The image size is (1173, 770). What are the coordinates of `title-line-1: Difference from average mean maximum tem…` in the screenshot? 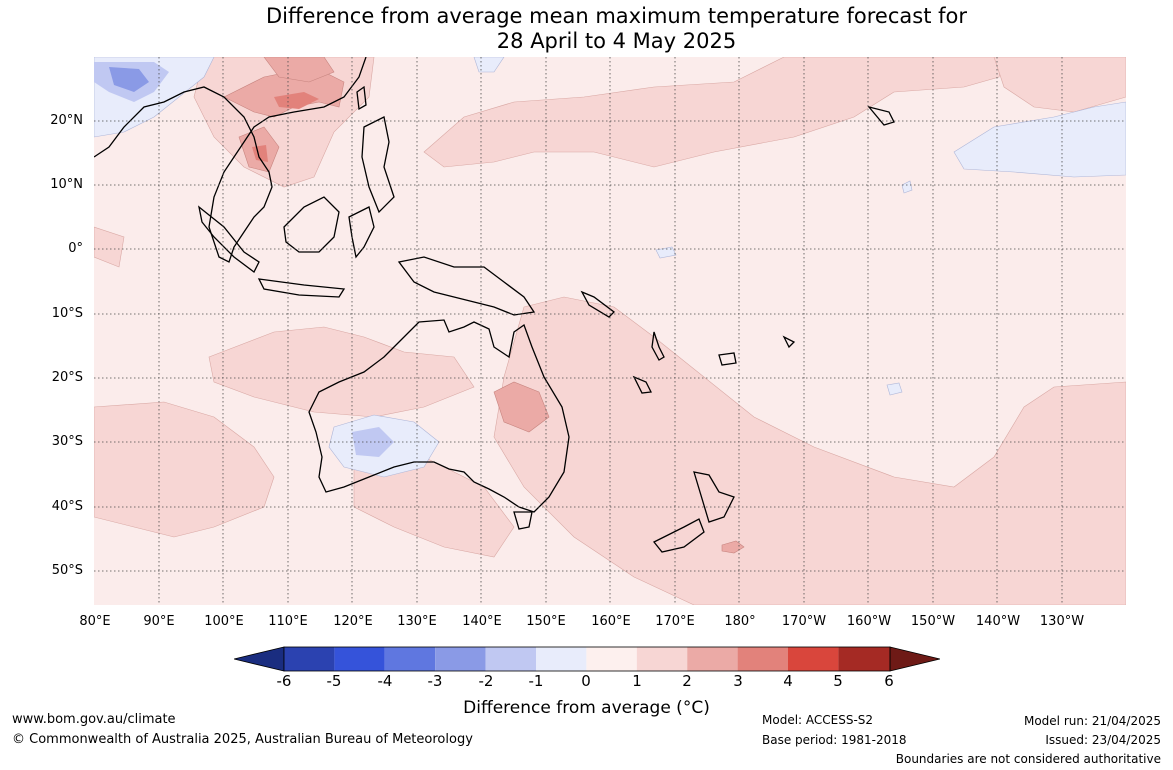 It's located at (616, 16).